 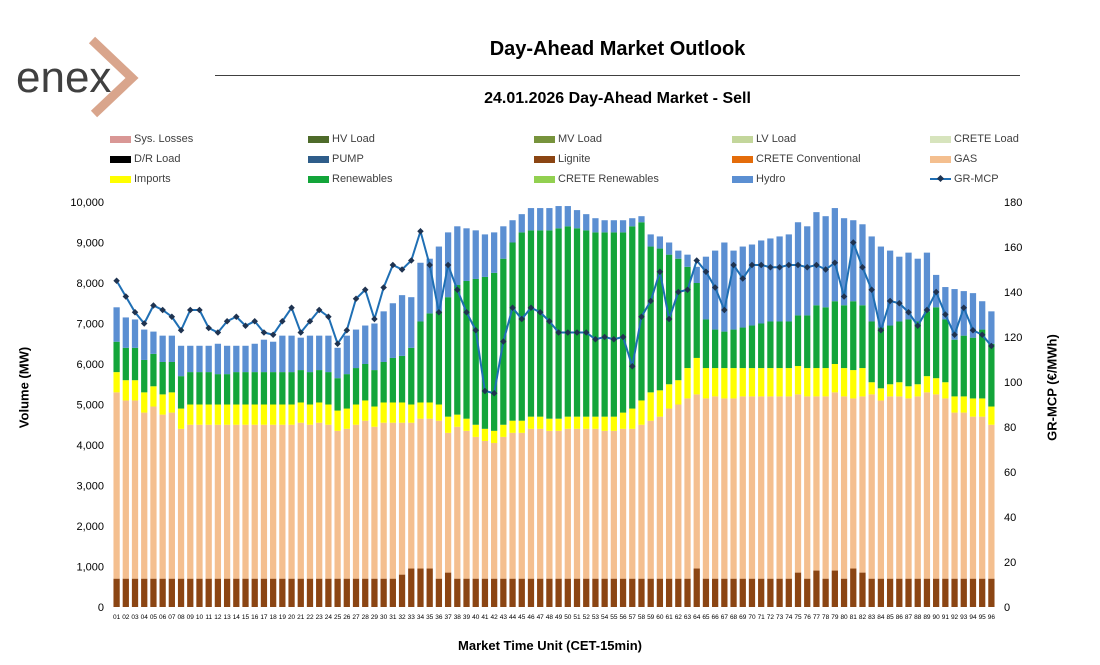 What do you see at coordinates (854, 617) in the screenshot?
I see `x-tick-label: 81` at bounding box center [854, 617].